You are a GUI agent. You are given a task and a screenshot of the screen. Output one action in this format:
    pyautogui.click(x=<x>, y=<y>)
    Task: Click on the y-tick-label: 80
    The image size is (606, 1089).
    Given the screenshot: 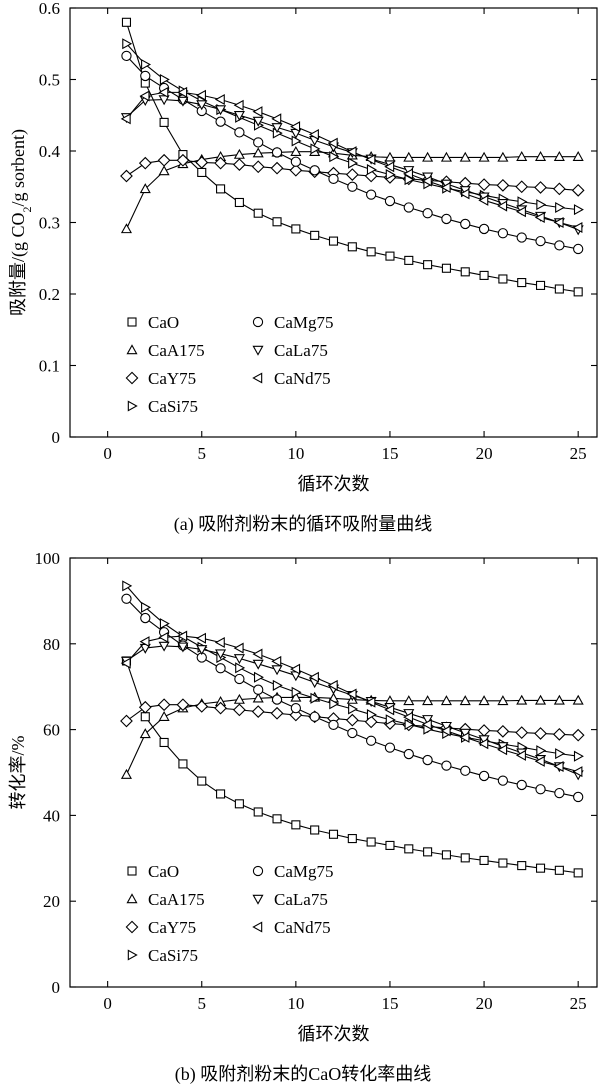 What is the action you would take?
    pyautogui.click(x=51, y=644)
    